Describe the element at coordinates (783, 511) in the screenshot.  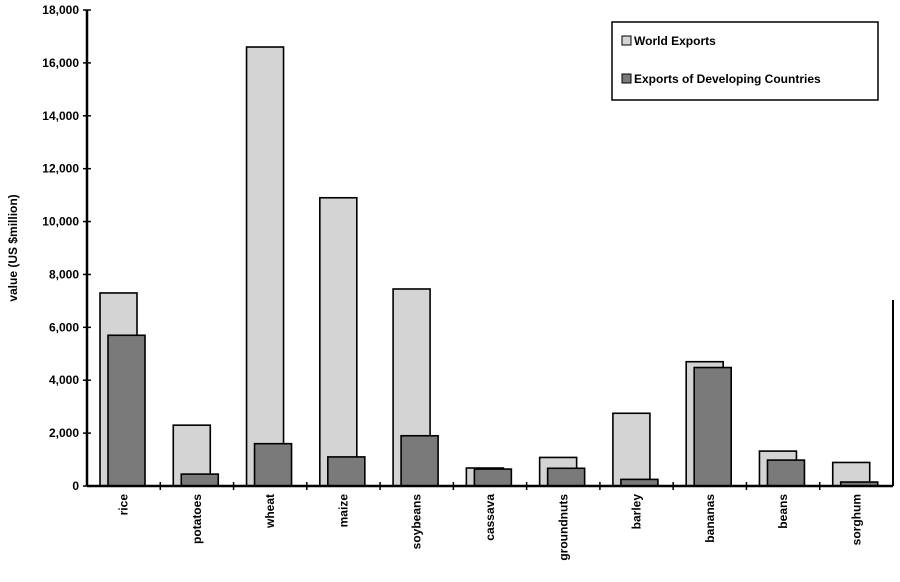
I see `x-tick-label: beans` at that location.